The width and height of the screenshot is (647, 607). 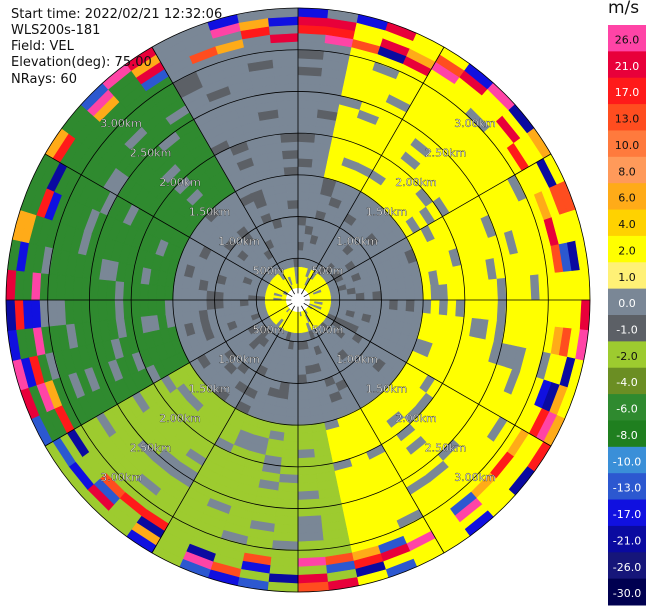 What do you see at coordinates (626, 409) in the screenshot?
I see `colorbar-tick-label: -6.0` at bounding box center [626, 409].